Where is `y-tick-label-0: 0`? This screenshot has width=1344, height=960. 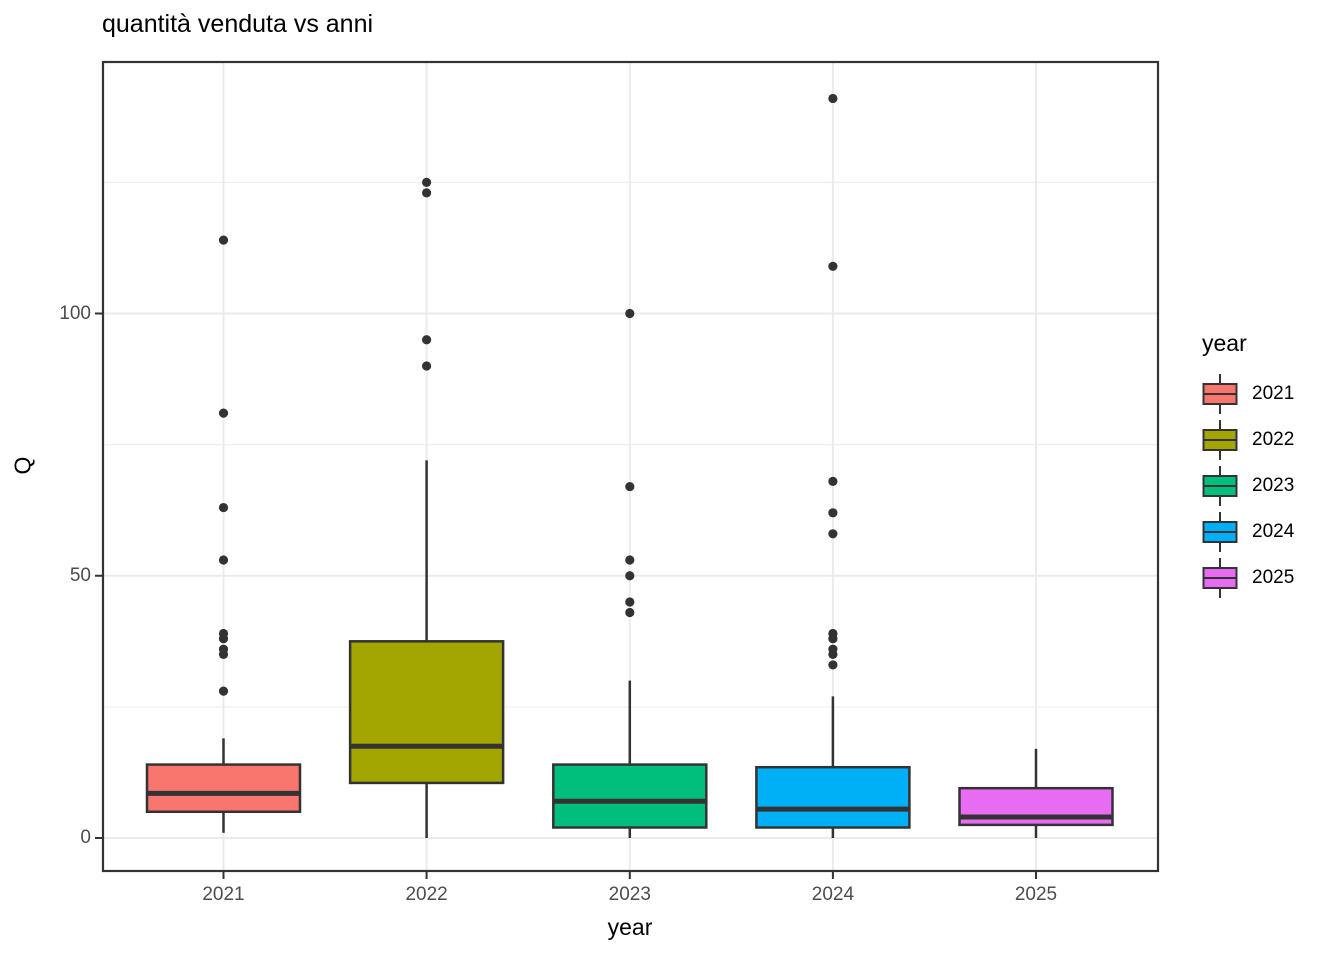 y-tick-label-0: 0 is located at coordinates (85, 837).